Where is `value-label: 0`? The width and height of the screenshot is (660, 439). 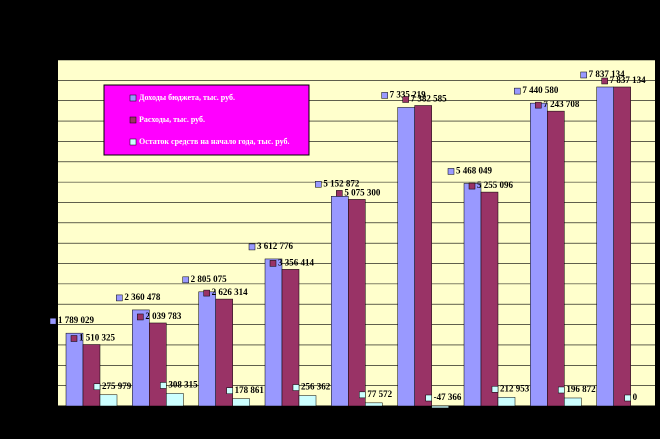 value-label: 0 is located at coordinates (635, 397).